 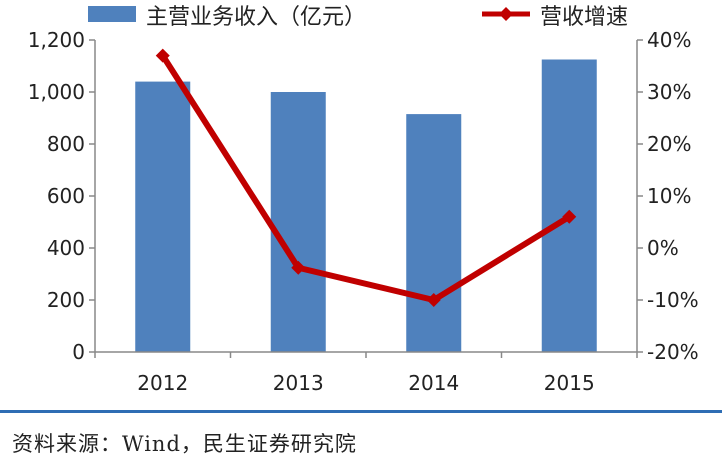 I want to click on right-tick-label: 0%, so click(x=663, y=248).